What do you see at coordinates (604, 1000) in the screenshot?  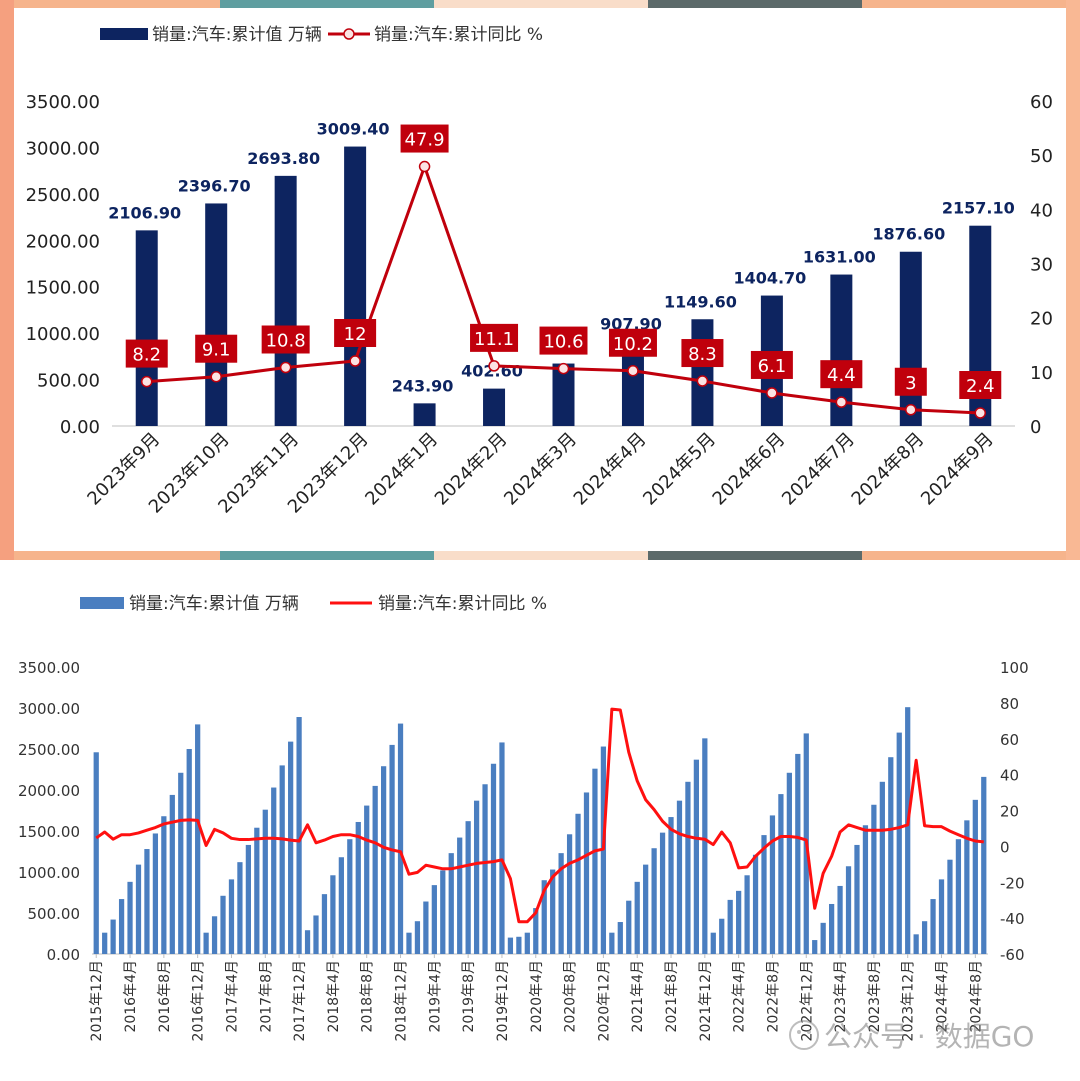 I see `x-tick-label: 2020年12月` at bounding box center [604, 1000].